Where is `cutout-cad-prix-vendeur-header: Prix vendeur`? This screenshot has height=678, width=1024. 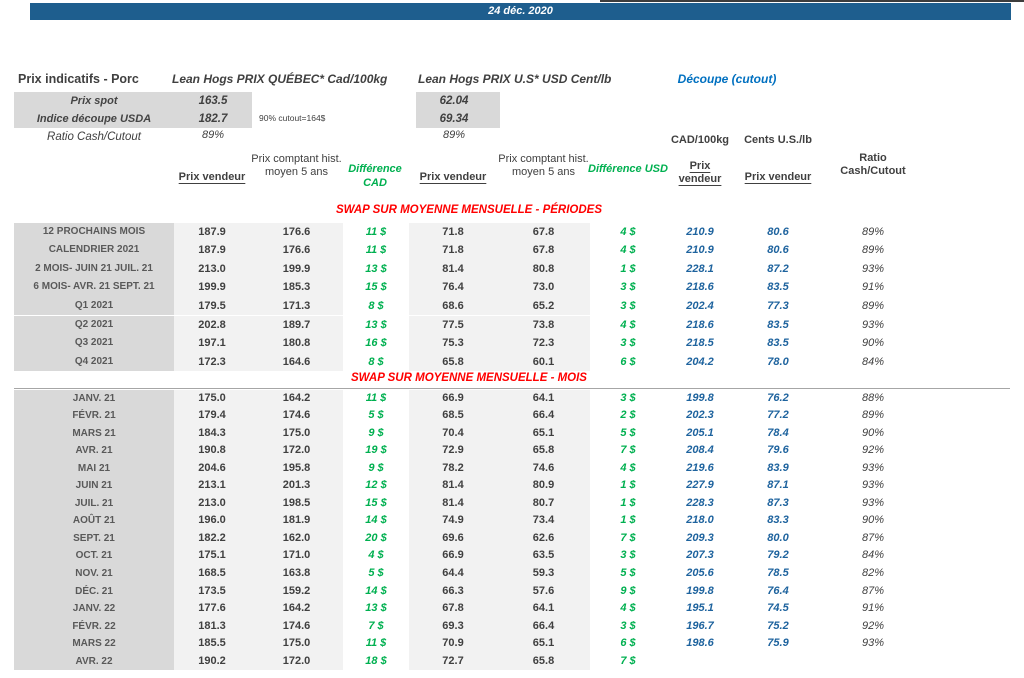
cutout-cad-prix-vendeur-header: Prix vendeur is located at coordinates (700, 172).